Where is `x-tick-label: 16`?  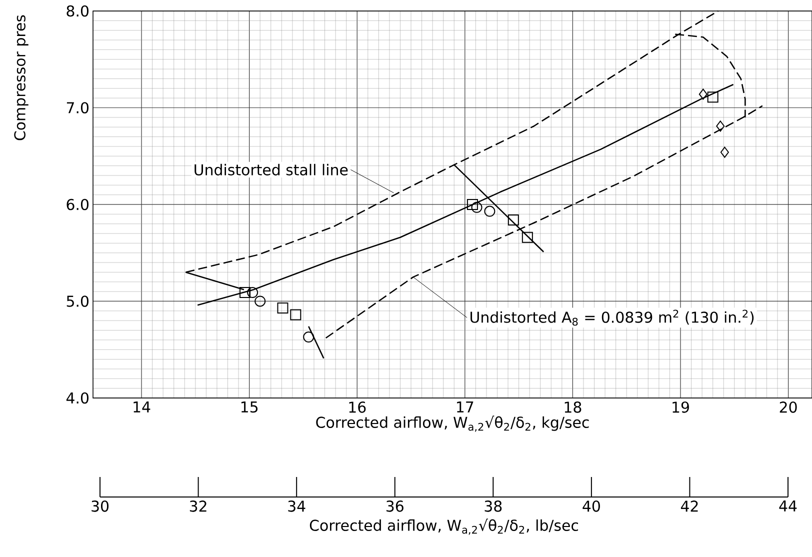 x-tick-label: 16 is located at coordinates (357, 407).